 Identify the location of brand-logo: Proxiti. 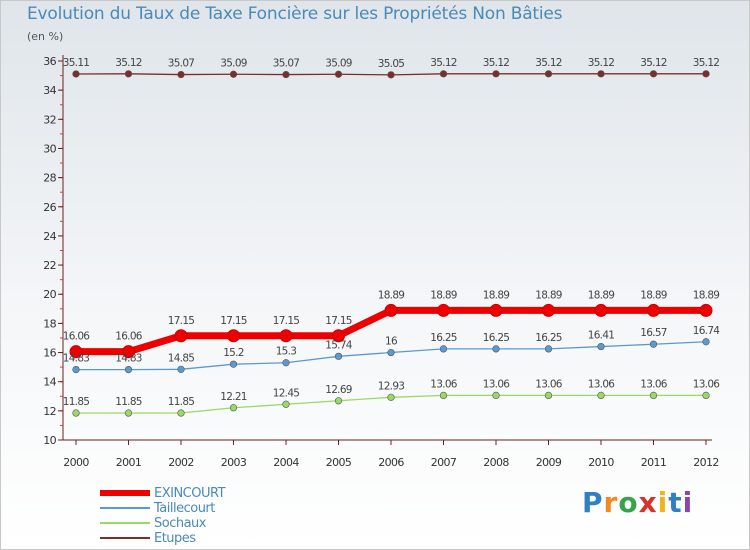
(637, 502).